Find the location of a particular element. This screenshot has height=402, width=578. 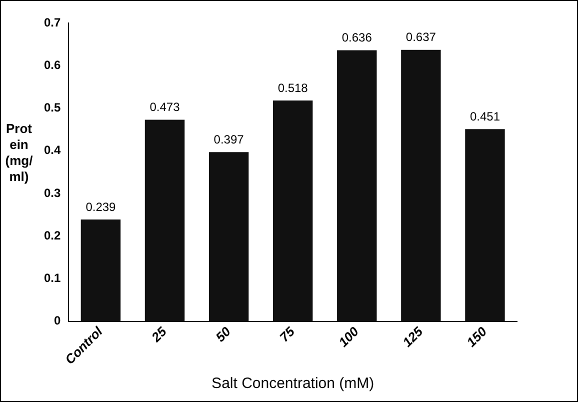

y-tick-label: 0 is located at coordinates (57, 321).